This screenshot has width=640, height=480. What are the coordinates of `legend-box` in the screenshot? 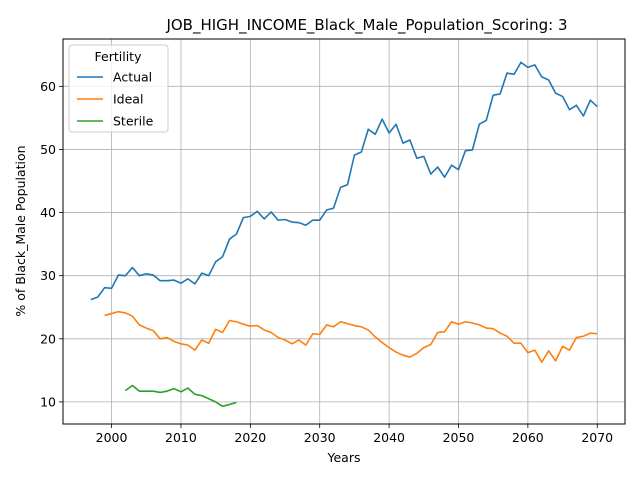 It's located at (118, 88).